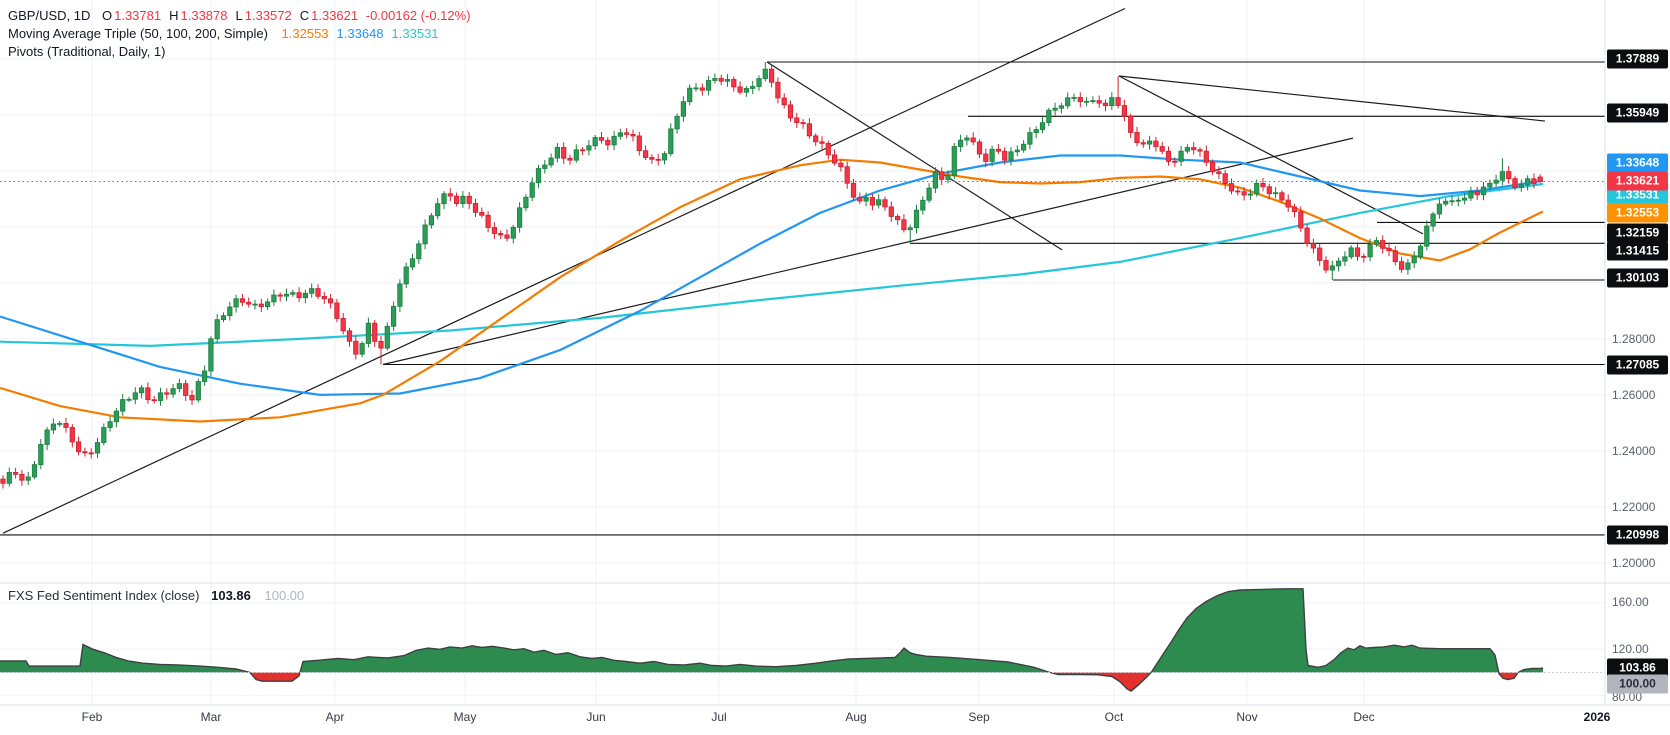 This screenshot has width=1670, height=735. I want to click on sentiment-area-negative, so click(771, 640).